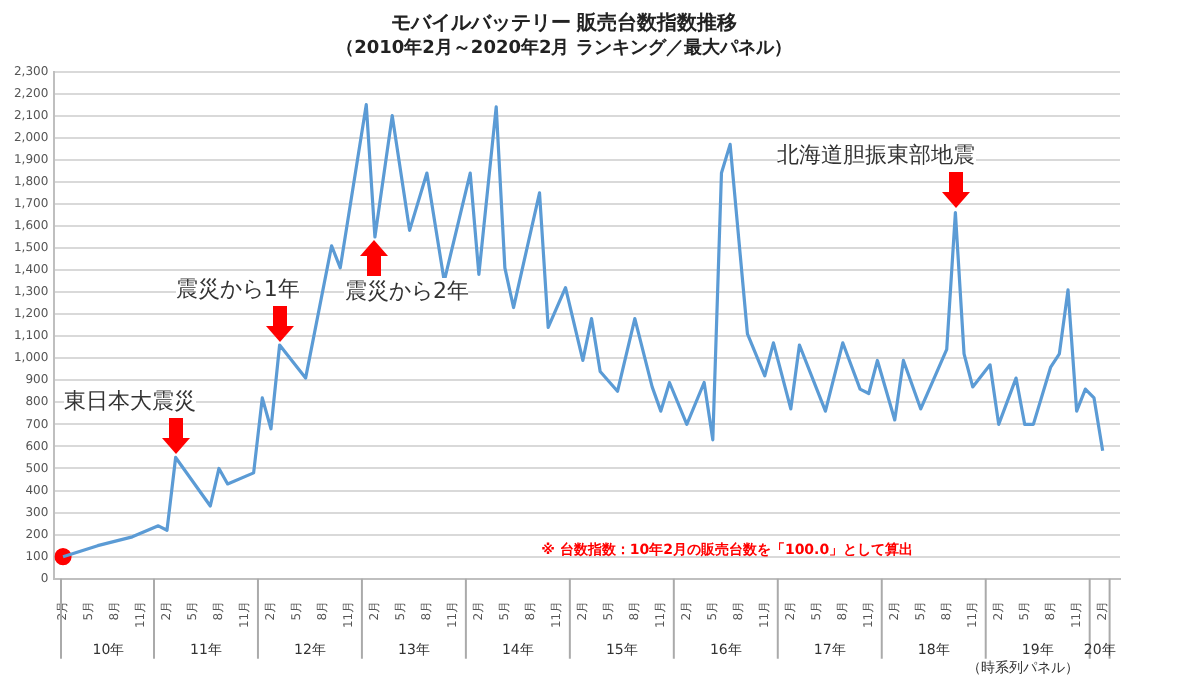 The height and width of the screenshot is (686, 1200). I want to click on annotation: 震災から1年, so click(237, 288).